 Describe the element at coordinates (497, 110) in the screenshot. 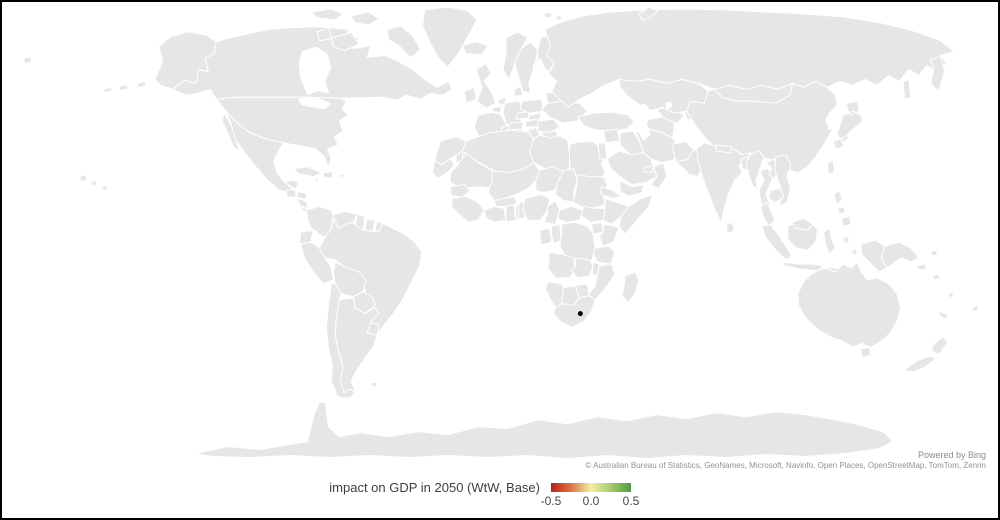

I see `country-belgium` at that location.